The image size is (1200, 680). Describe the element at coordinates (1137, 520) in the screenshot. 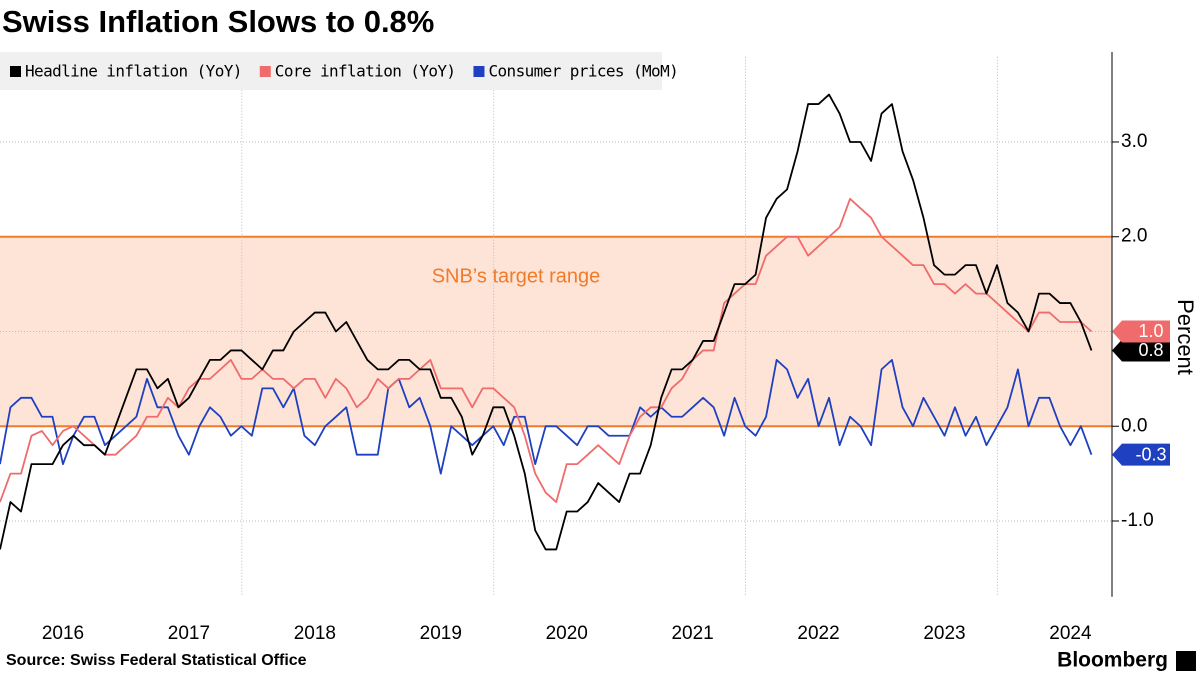

I see `y-tick-label: -1.0` at that location.